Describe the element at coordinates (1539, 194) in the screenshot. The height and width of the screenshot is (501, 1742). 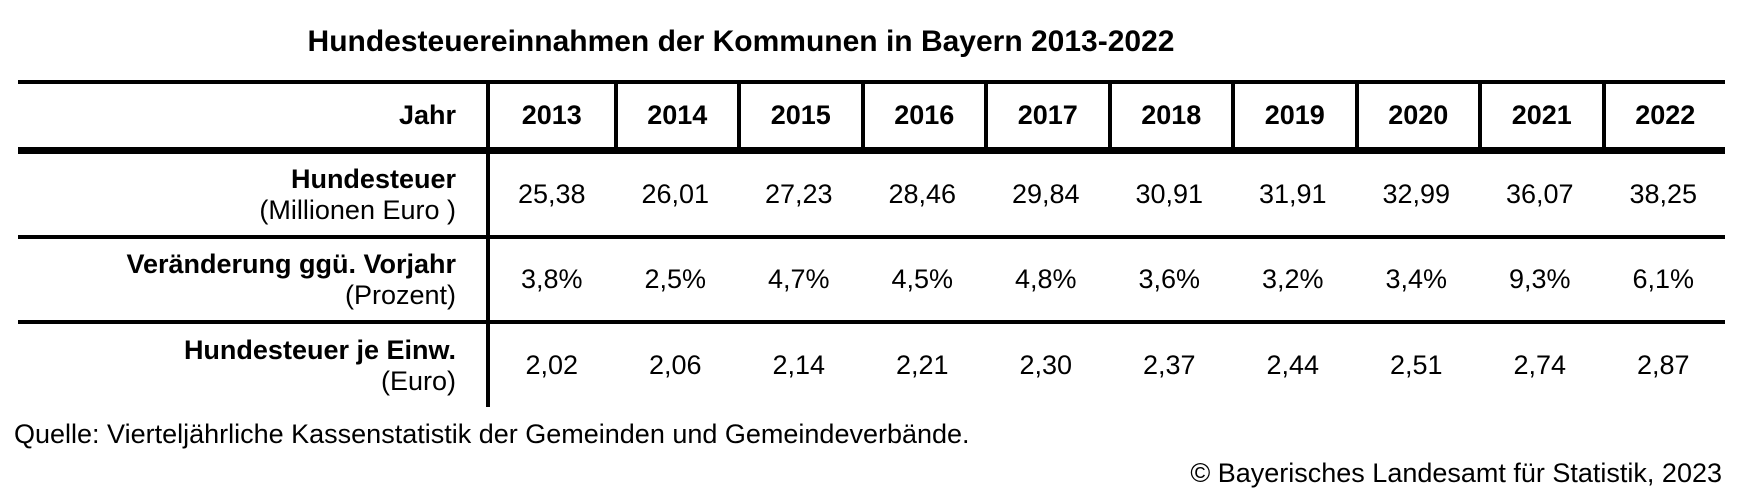
I see `value-cell: 36,07` at that location.